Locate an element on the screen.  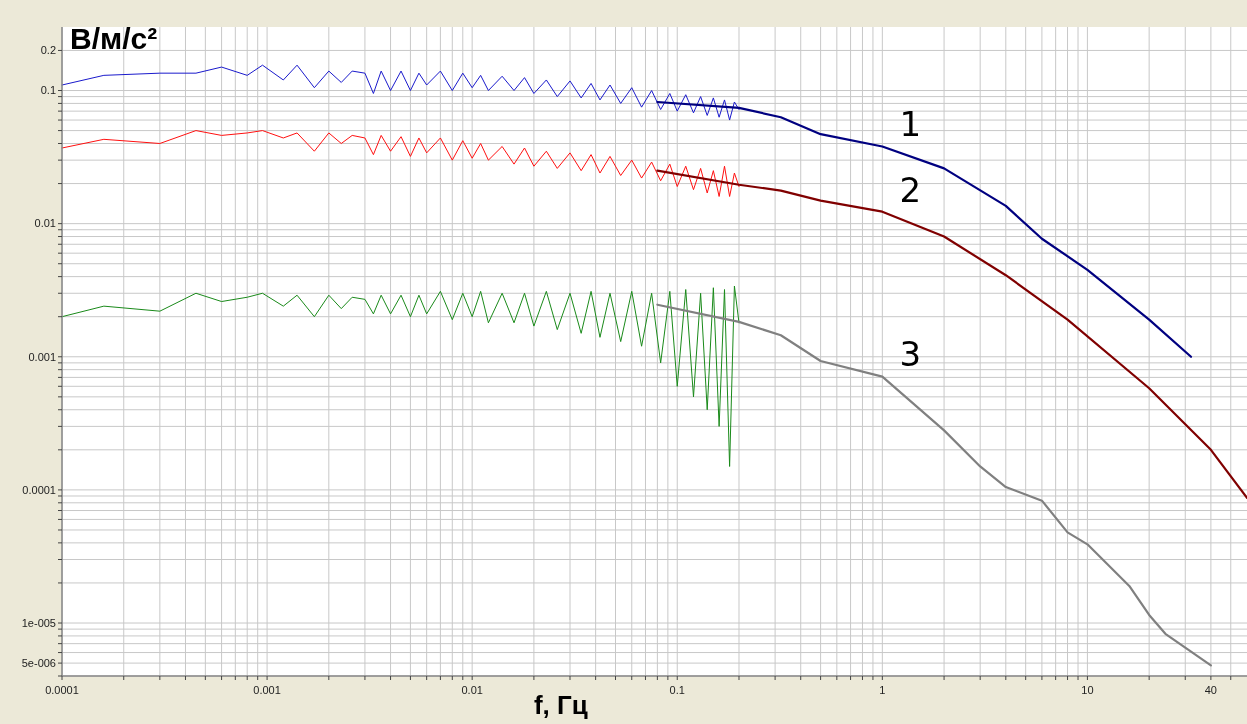
x-tick-label: 1 is located at coordinates (882, 690).